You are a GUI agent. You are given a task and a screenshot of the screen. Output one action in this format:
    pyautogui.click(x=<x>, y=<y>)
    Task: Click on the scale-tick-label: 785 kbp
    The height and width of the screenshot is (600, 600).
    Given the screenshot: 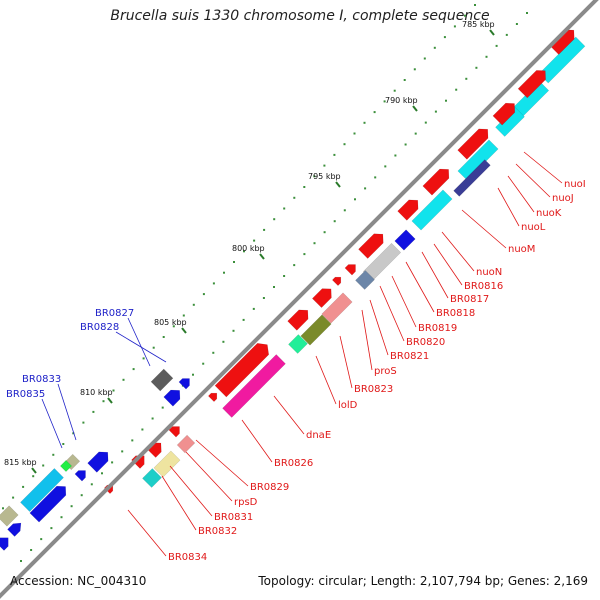 What is the action you would take?
    pyautogui.click(x=478, y=24)
    